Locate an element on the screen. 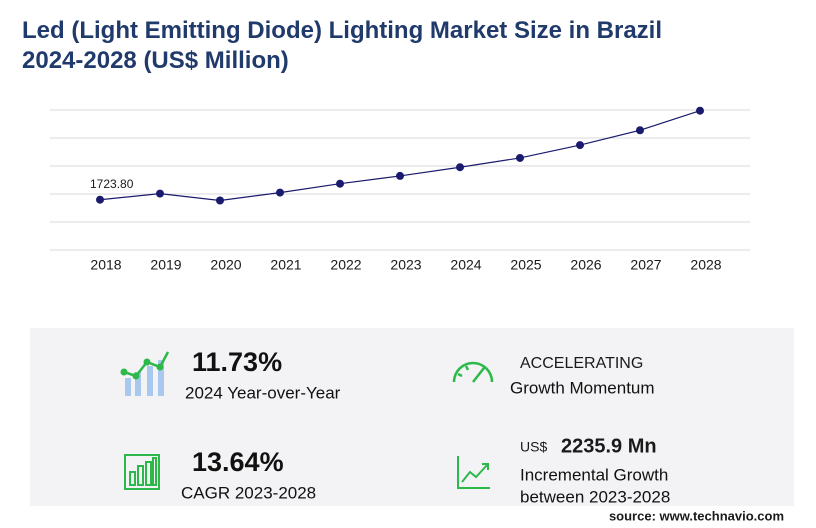 The image size is (816, 528). stat-value: 11.73% is located at coordinates (237, 362).